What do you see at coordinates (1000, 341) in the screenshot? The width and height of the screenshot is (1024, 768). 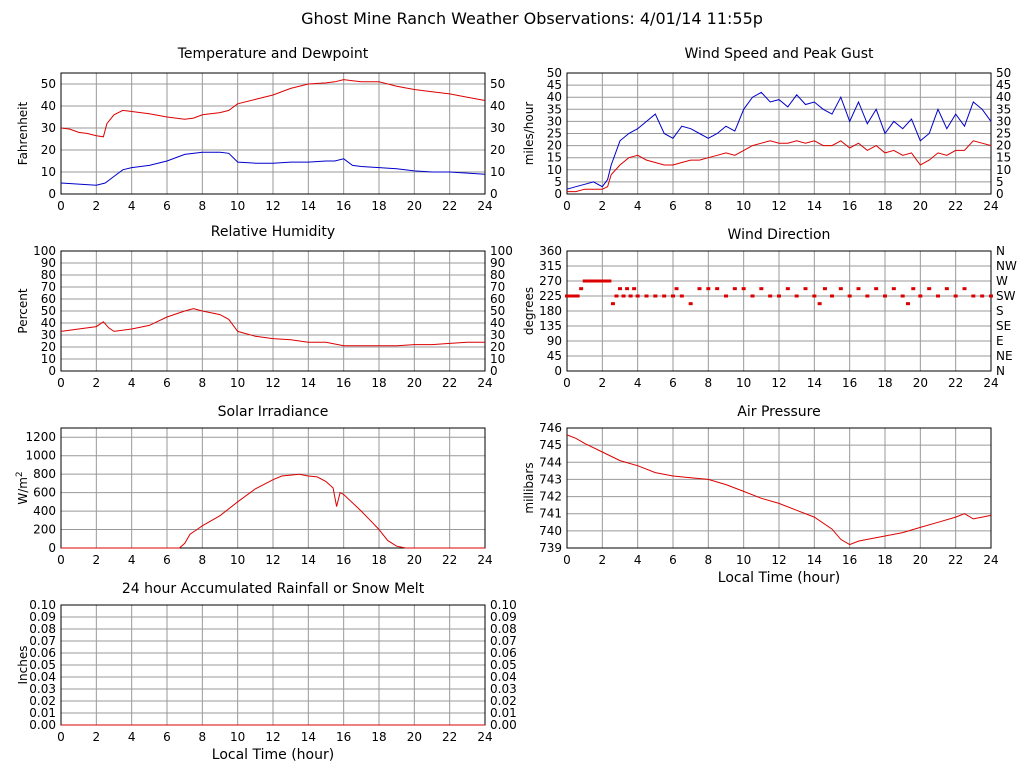 I see `y-right-tick-label: E` at bounding box center [1000, 341].